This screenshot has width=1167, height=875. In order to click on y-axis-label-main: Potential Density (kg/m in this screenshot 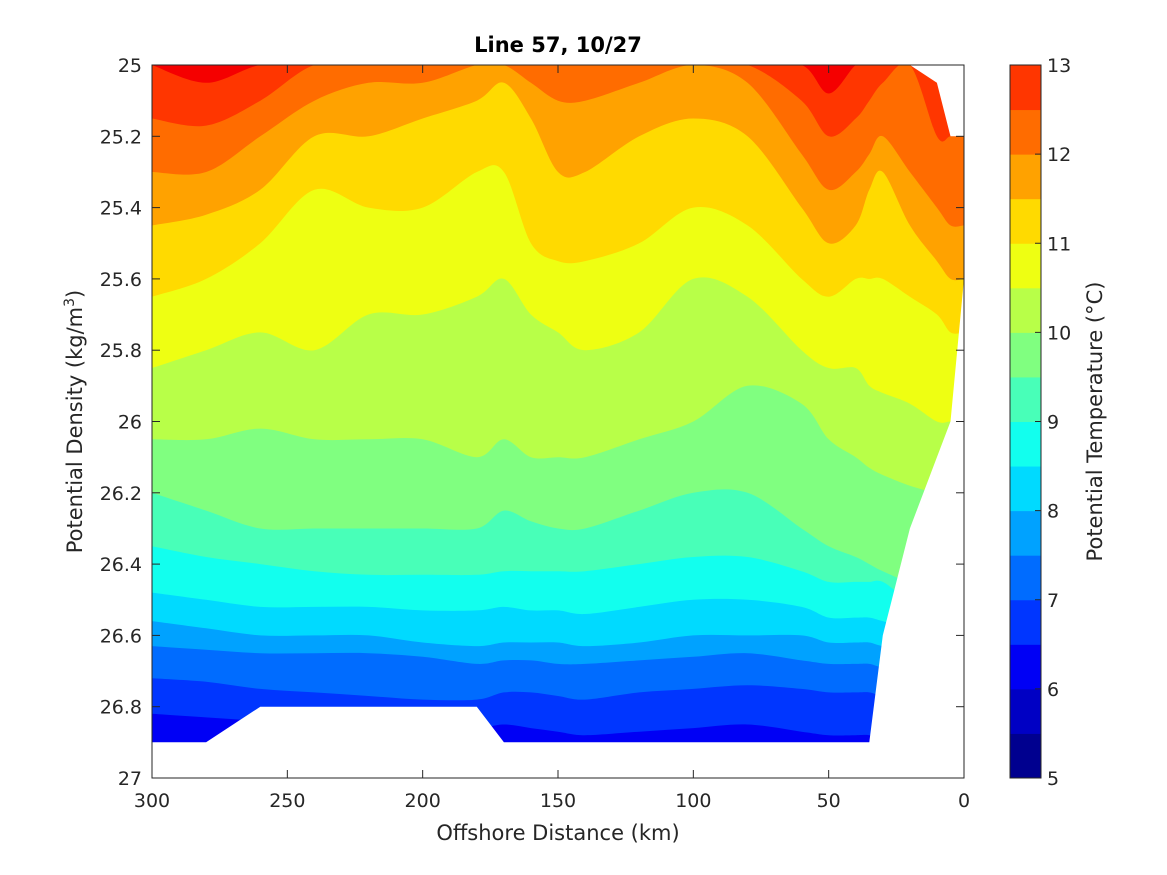, I will do `click(75, 430)`.